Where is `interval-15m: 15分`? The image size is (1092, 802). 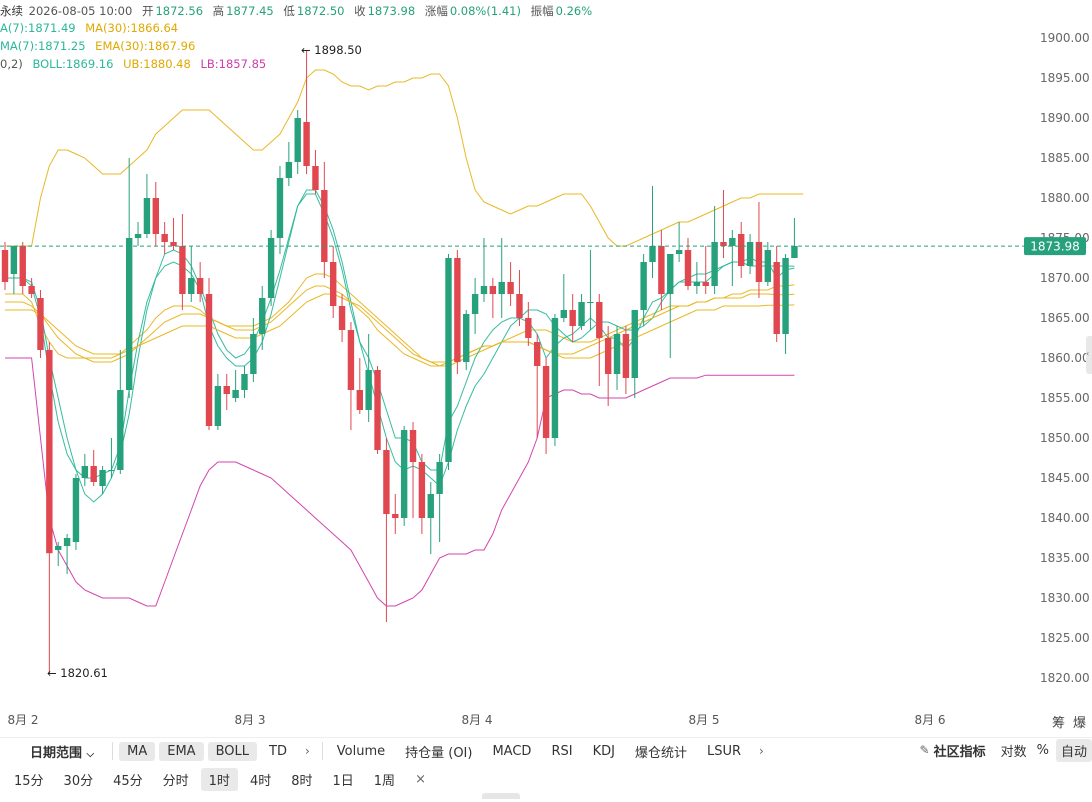 interval-15m: 15分 is located at coordinates (29, 781).